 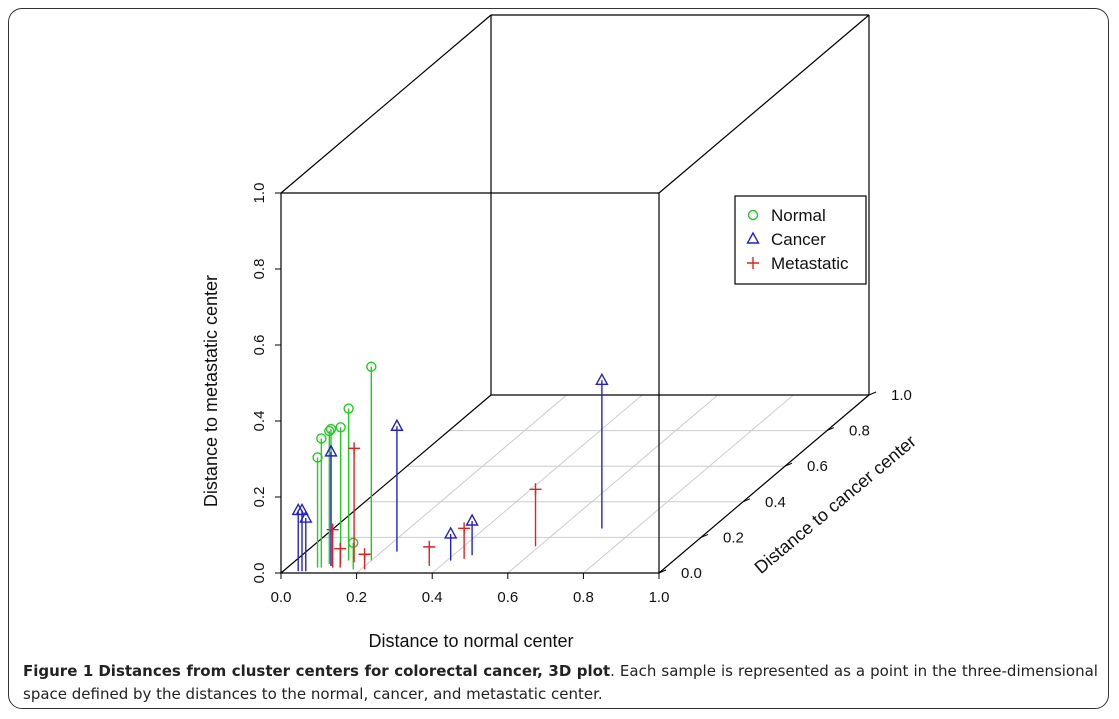 What do you see at coordinates (859, 431) in the screenshot?
I see `y-tick-label: 0.8` at bounding box center [859, 431].